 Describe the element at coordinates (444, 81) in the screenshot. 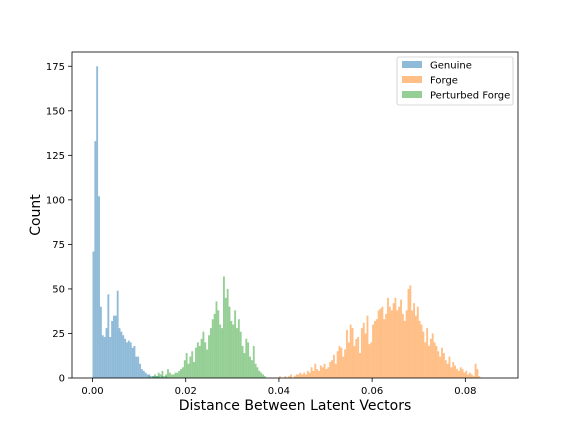

I see `legend-label: Forge` at that location.